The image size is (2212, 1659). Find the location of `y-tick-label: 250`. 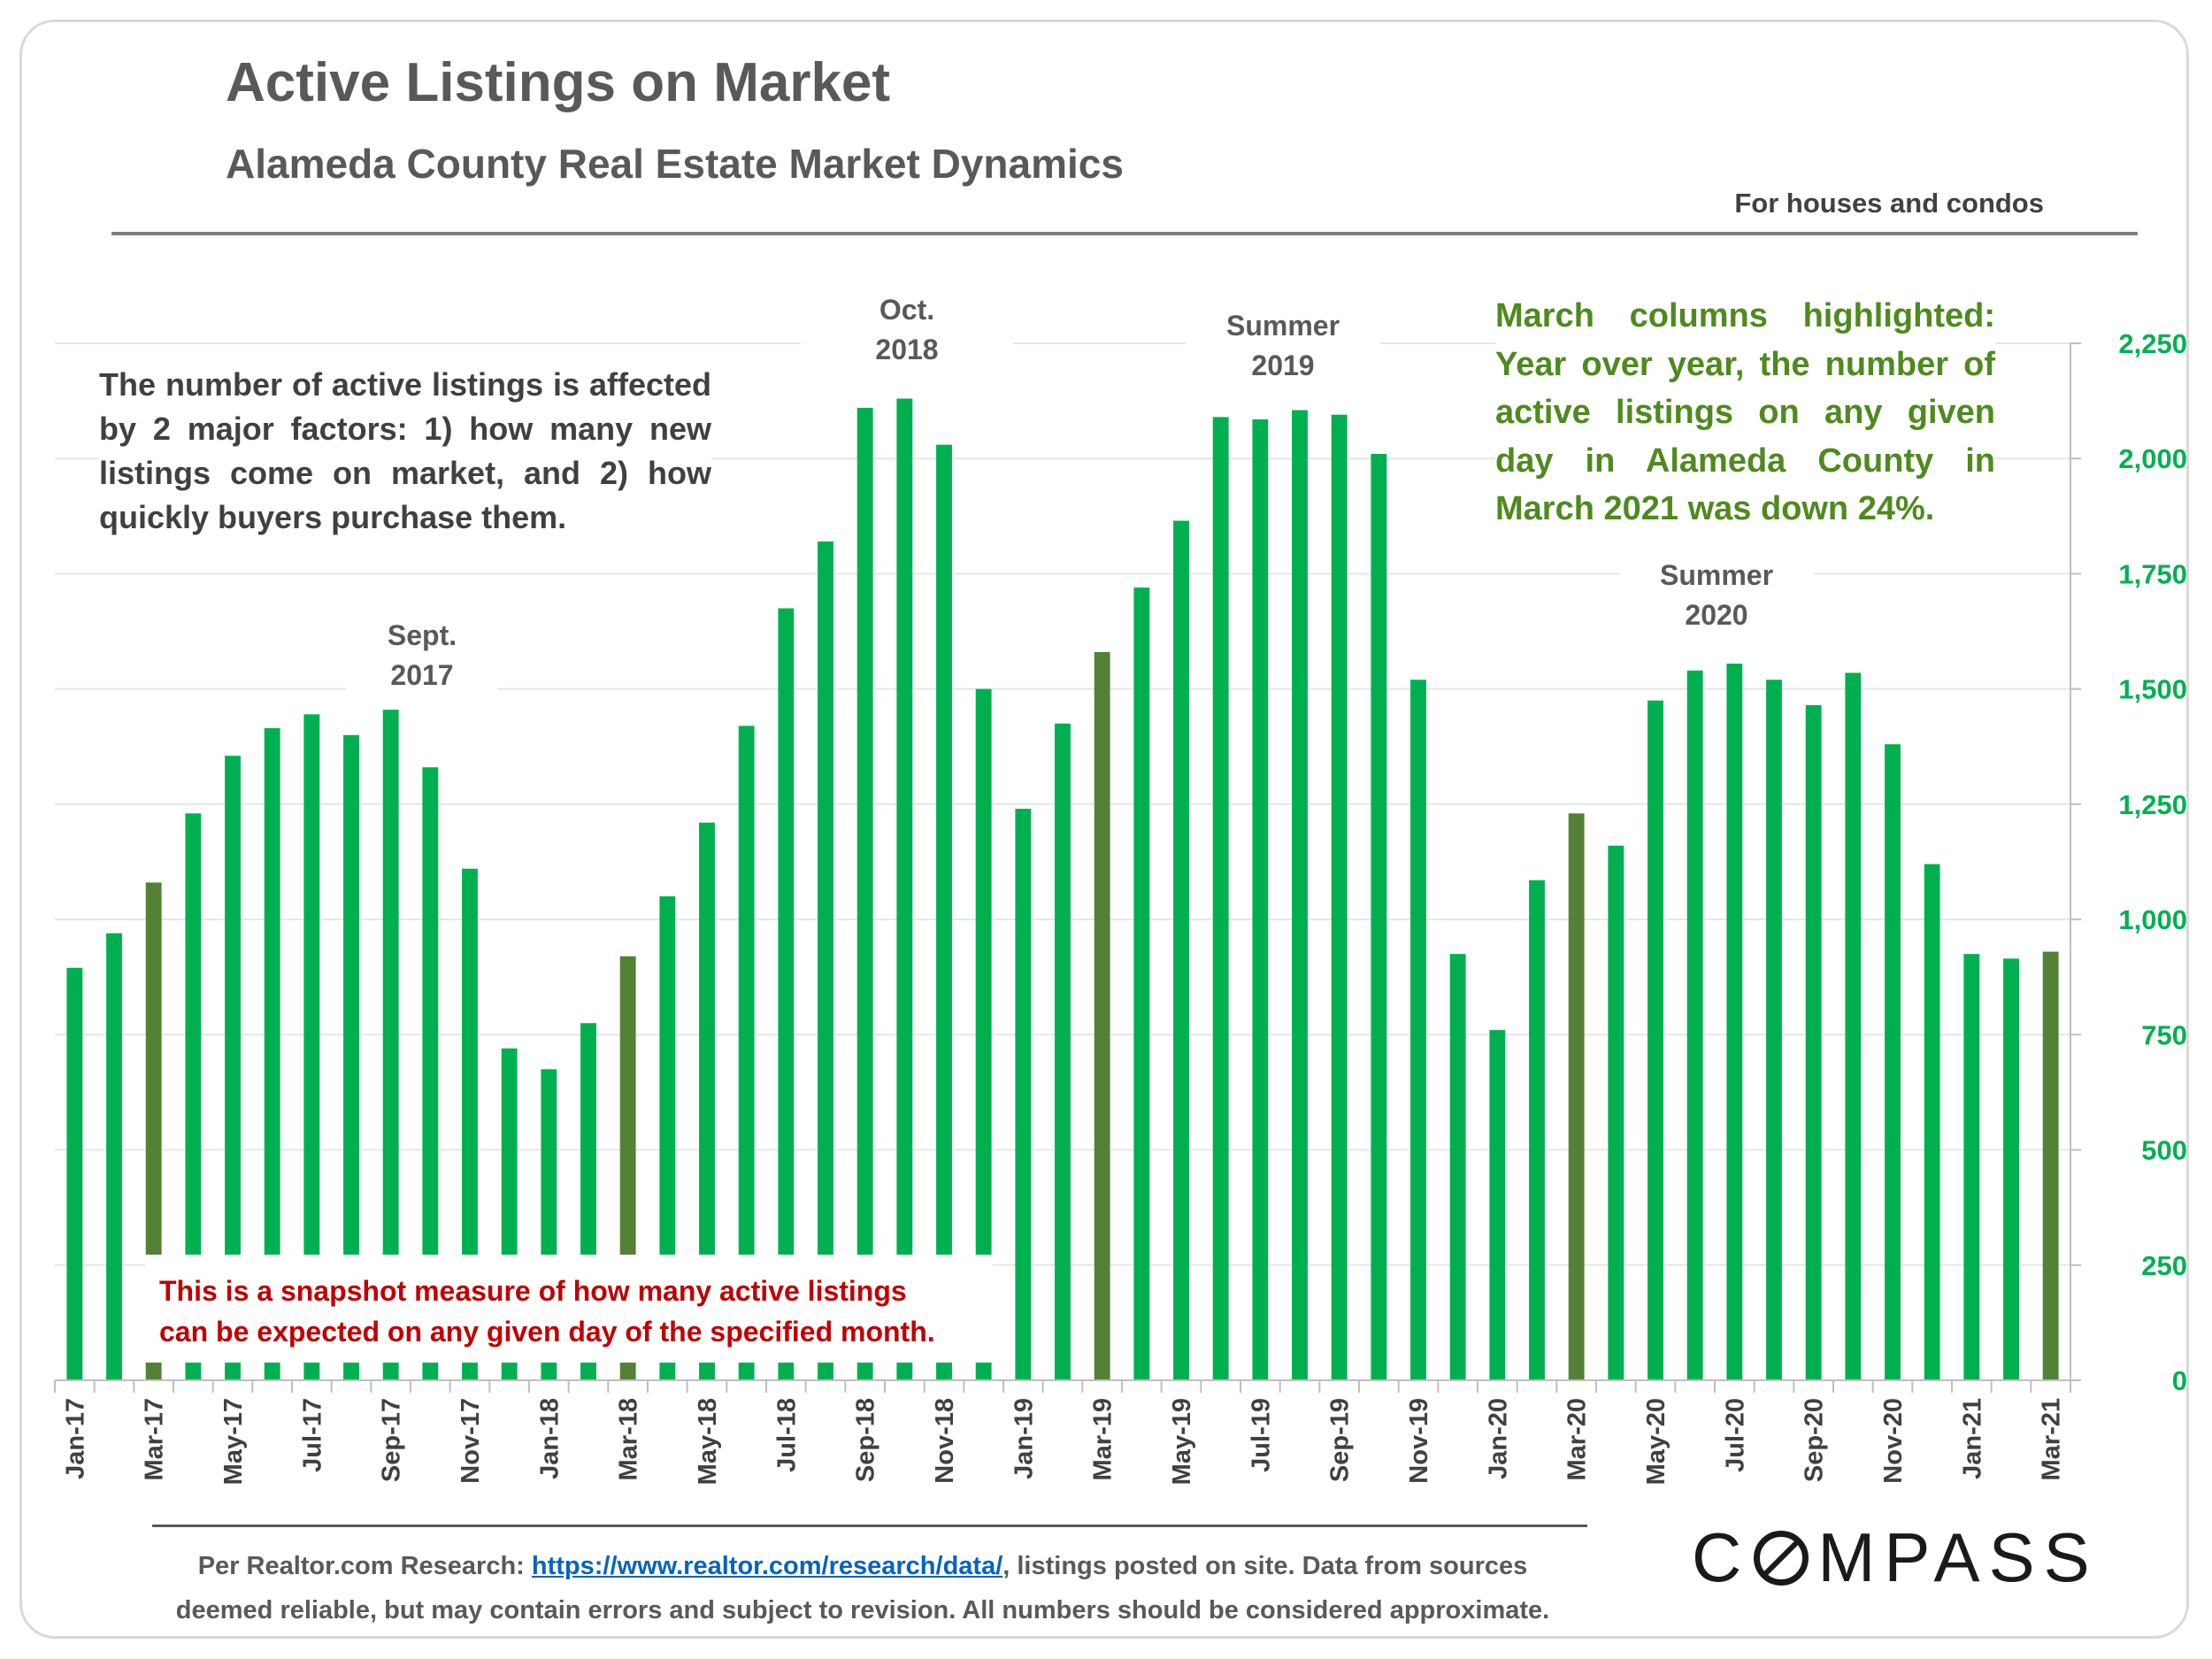

y-tick-label: 250 is located at coordinates (2164, 1266).